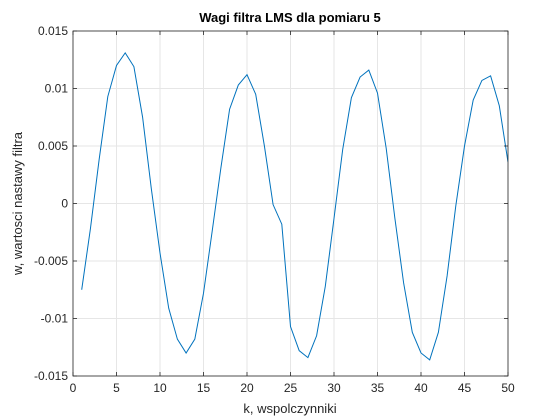 The height and width of the screenshot is (420, 560). Describe the element at coordinates (334, 388) in the screenshot. I see `x-tick-label: 30` at that location.